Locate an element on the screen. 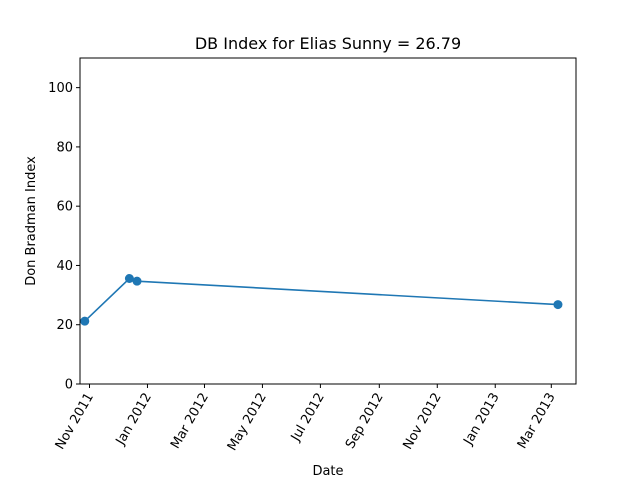  x-axis-label: Date is located at coordinates (327, 471).